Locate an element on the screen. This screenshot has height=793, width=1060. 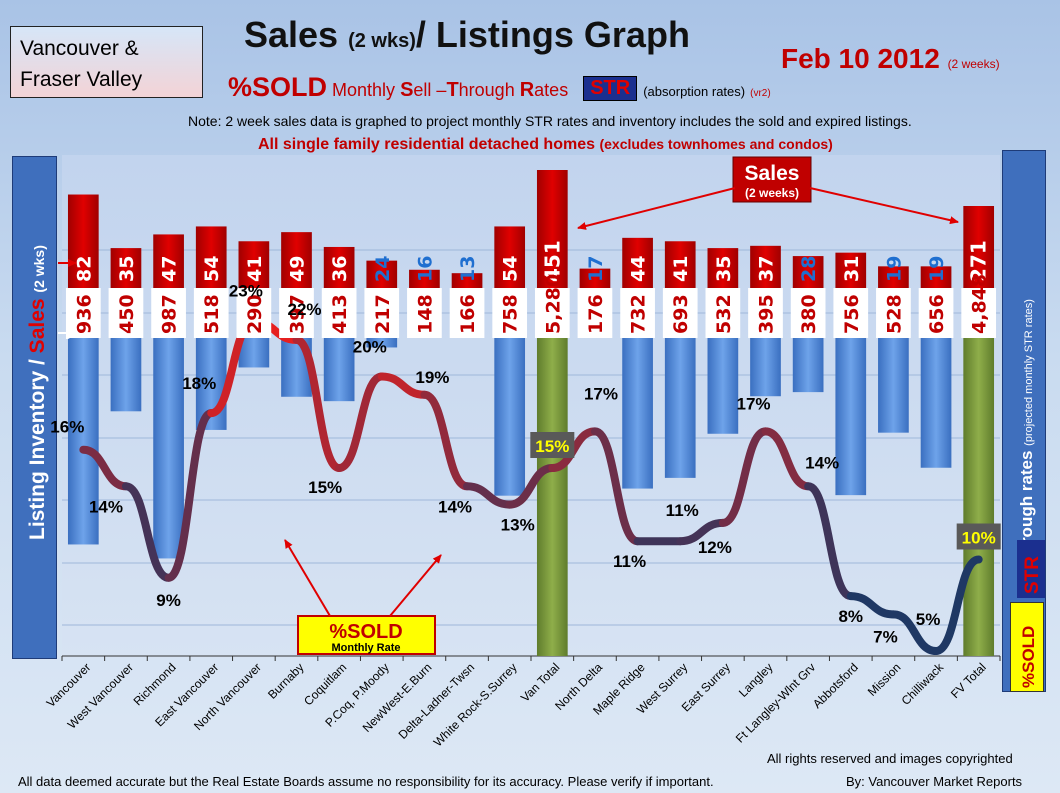
category-label: Langley is located at coordinates (756, 680).